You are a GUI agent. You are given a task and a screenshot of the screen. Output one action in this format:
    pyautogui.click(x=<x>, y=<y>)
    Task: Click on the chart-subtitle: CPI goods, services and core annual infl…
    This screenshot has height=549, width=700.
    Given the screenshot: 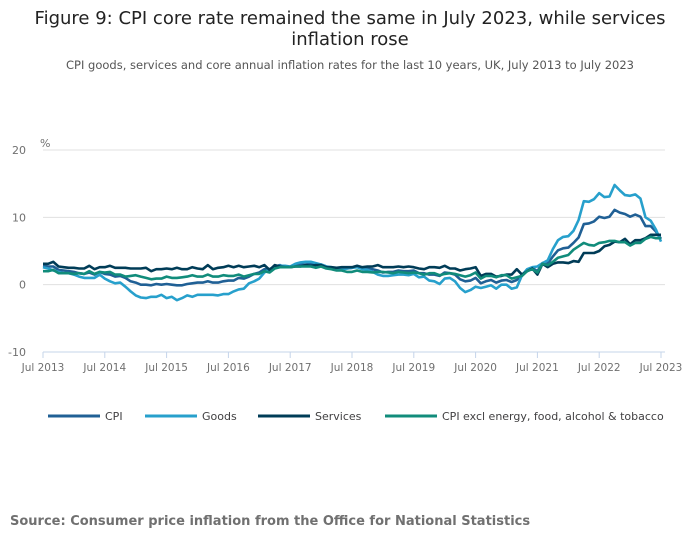 What is the action you would take?
    pyautogui.click(x=350, y=65)
    